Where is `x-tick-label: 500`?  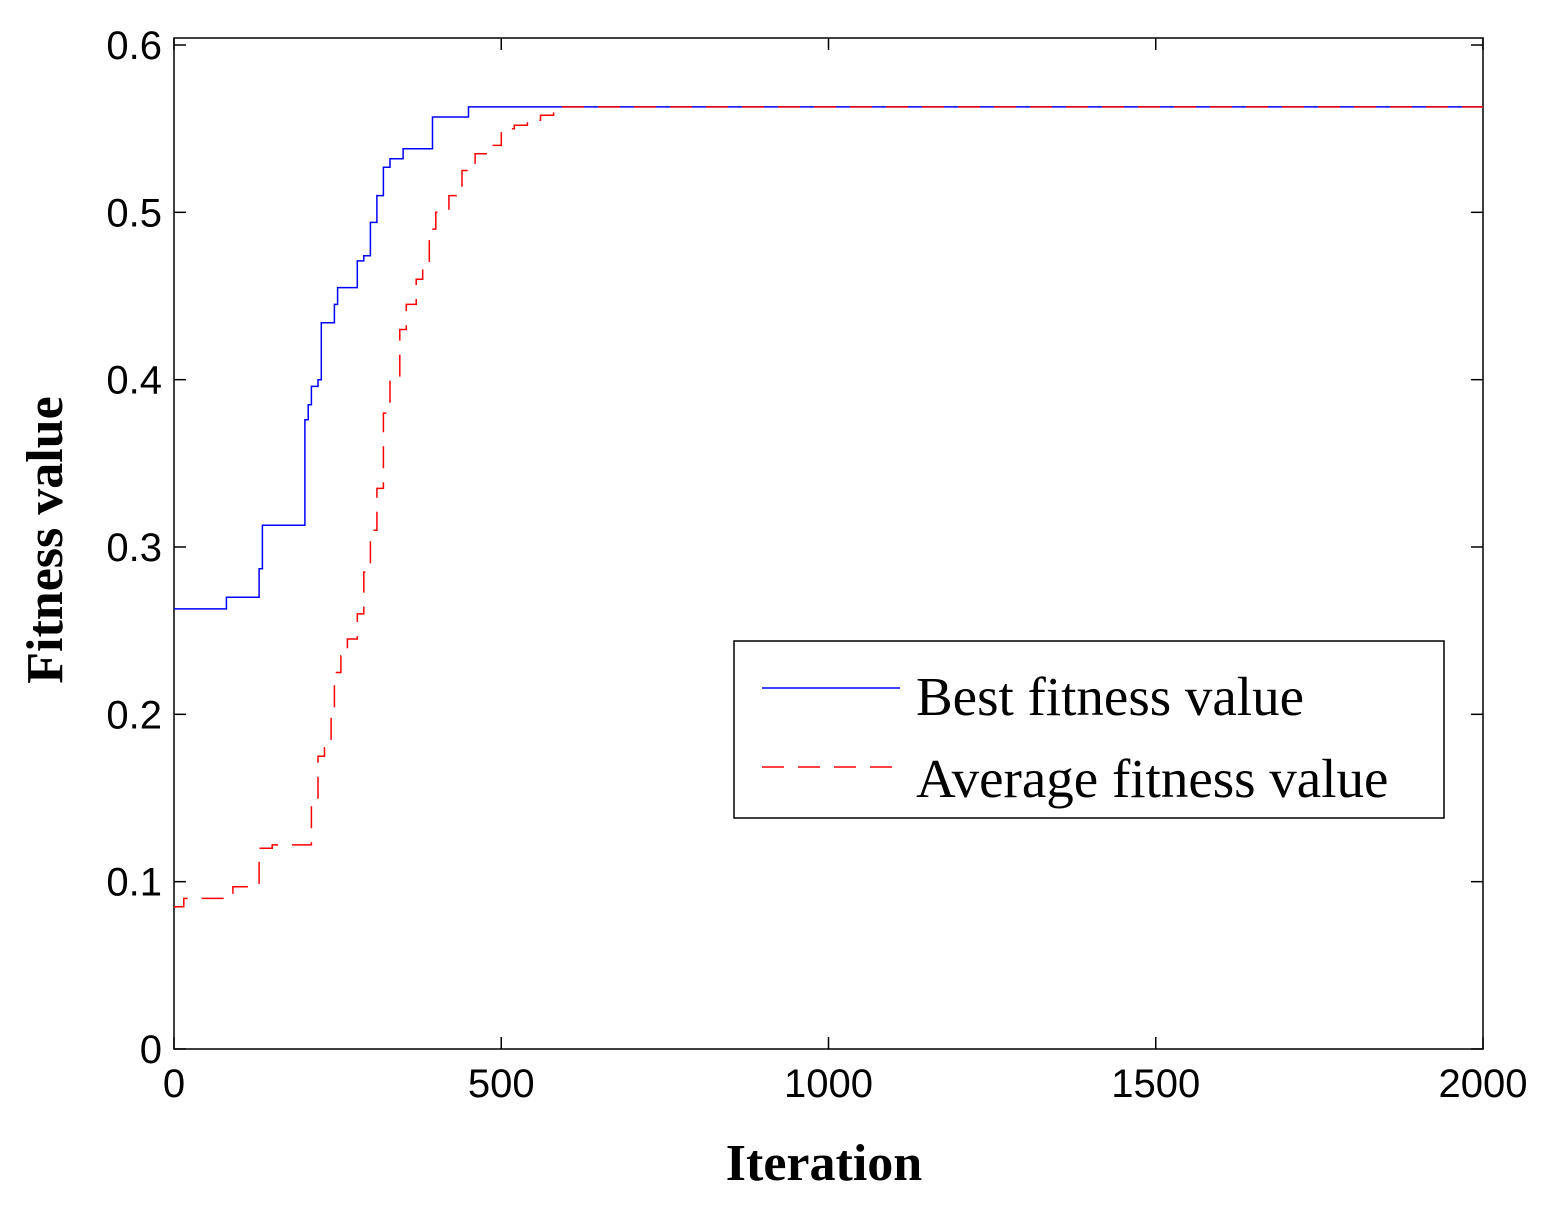
x-tick-label: 500 is located at coordinates (501, 1084).